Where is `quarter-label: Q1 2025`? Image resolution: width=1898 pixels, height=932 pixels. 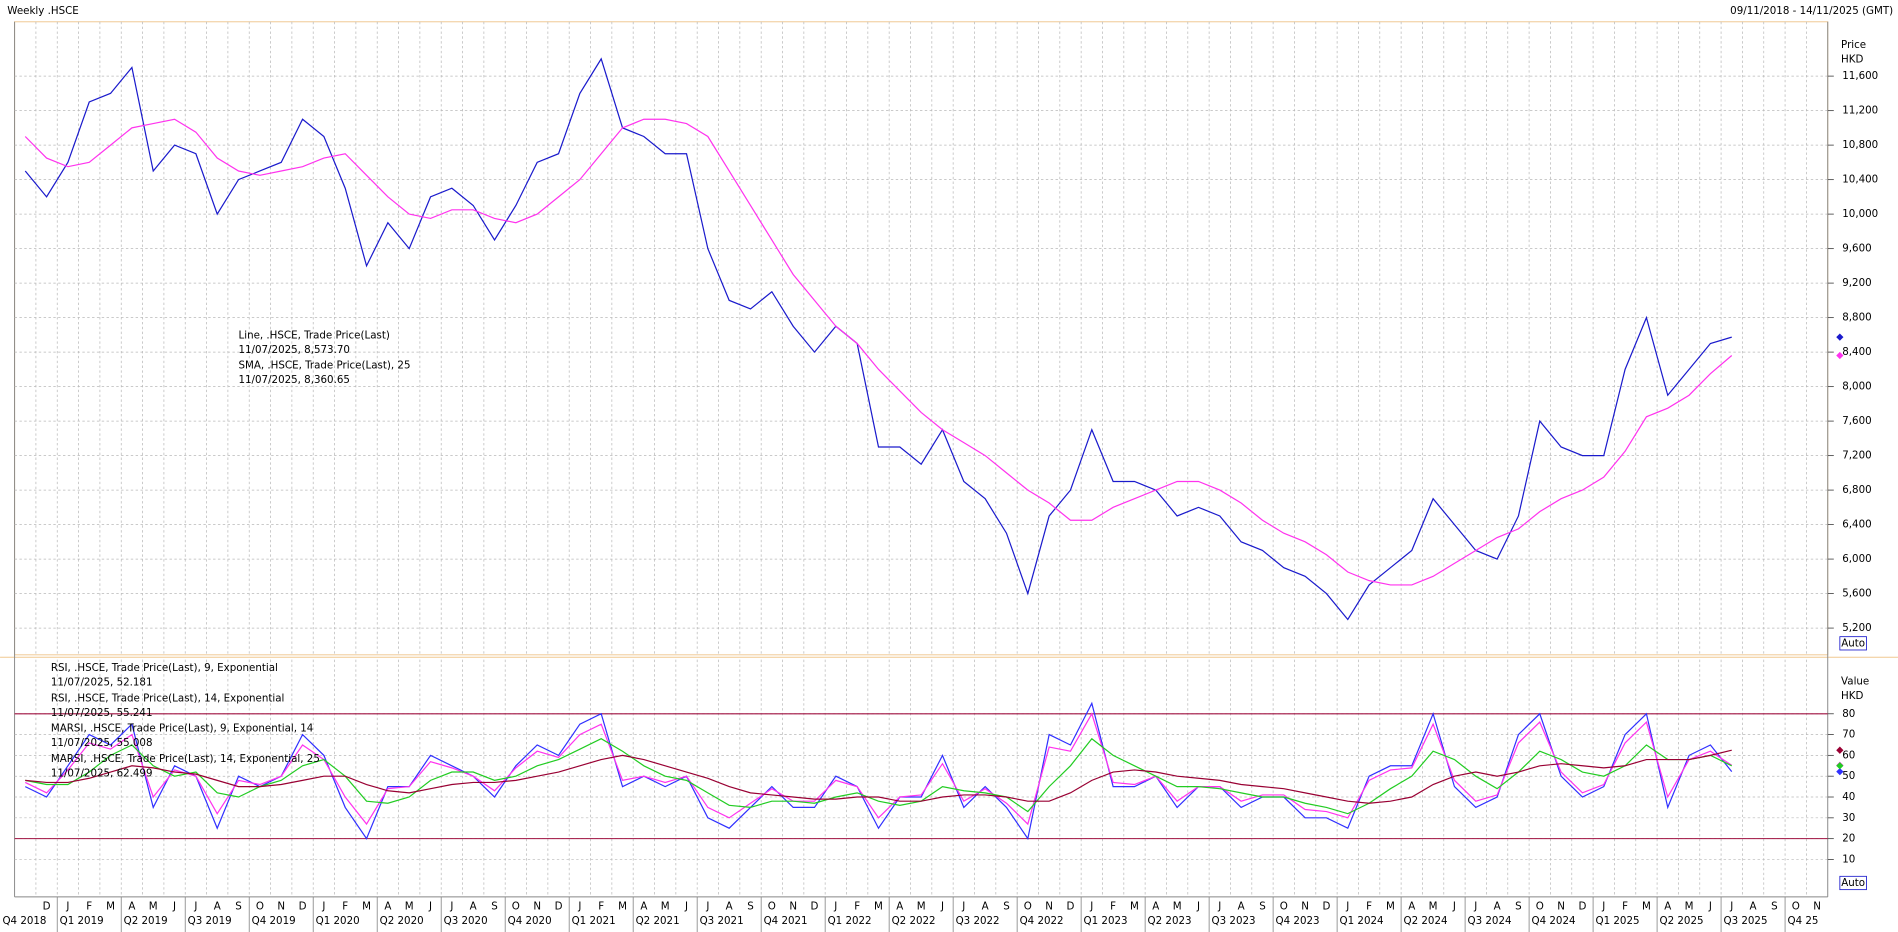
quarter-label: Q1 2025 is located at coordinates (1618, 921).